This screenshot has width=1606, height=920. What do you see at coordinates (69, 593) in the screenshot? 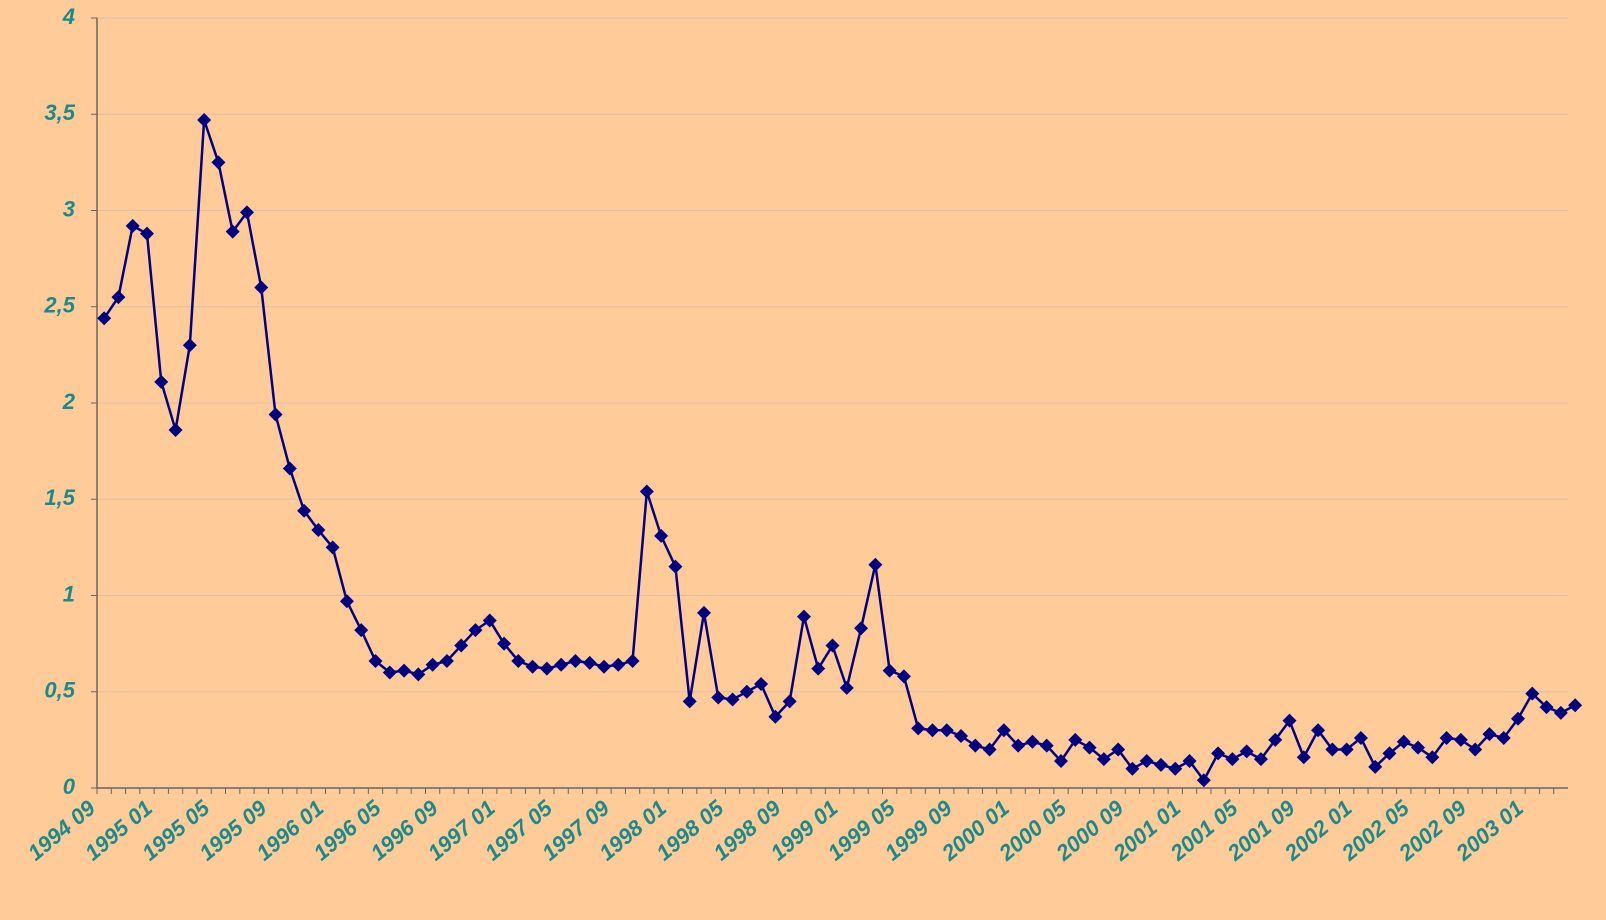
I see `y-tick-label: 1` at bounding box center [69, 593].